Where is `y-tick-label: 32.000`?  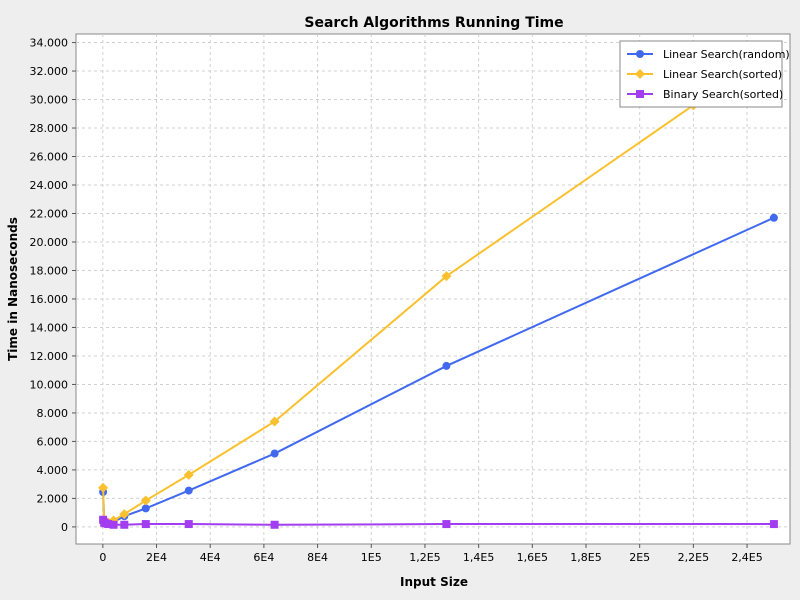 y-tick-label: 32.000 is located at coordinates (49, 71).